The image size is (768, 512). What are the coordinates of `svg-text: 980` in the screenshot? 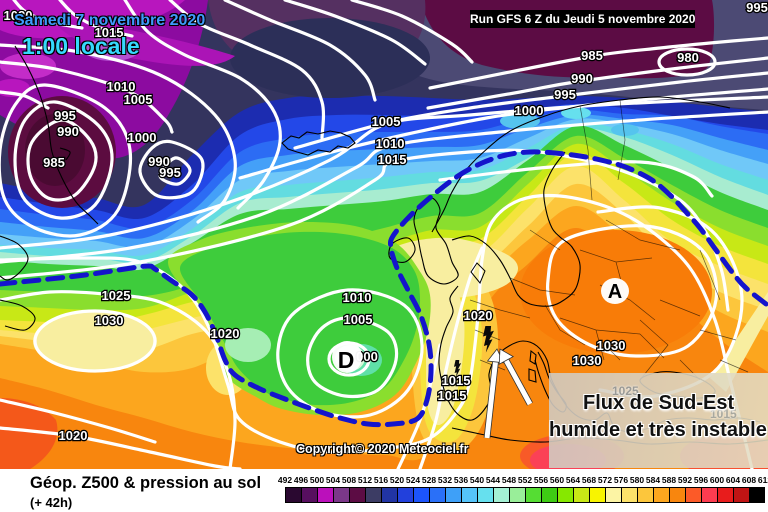 It's located at (688, 57).